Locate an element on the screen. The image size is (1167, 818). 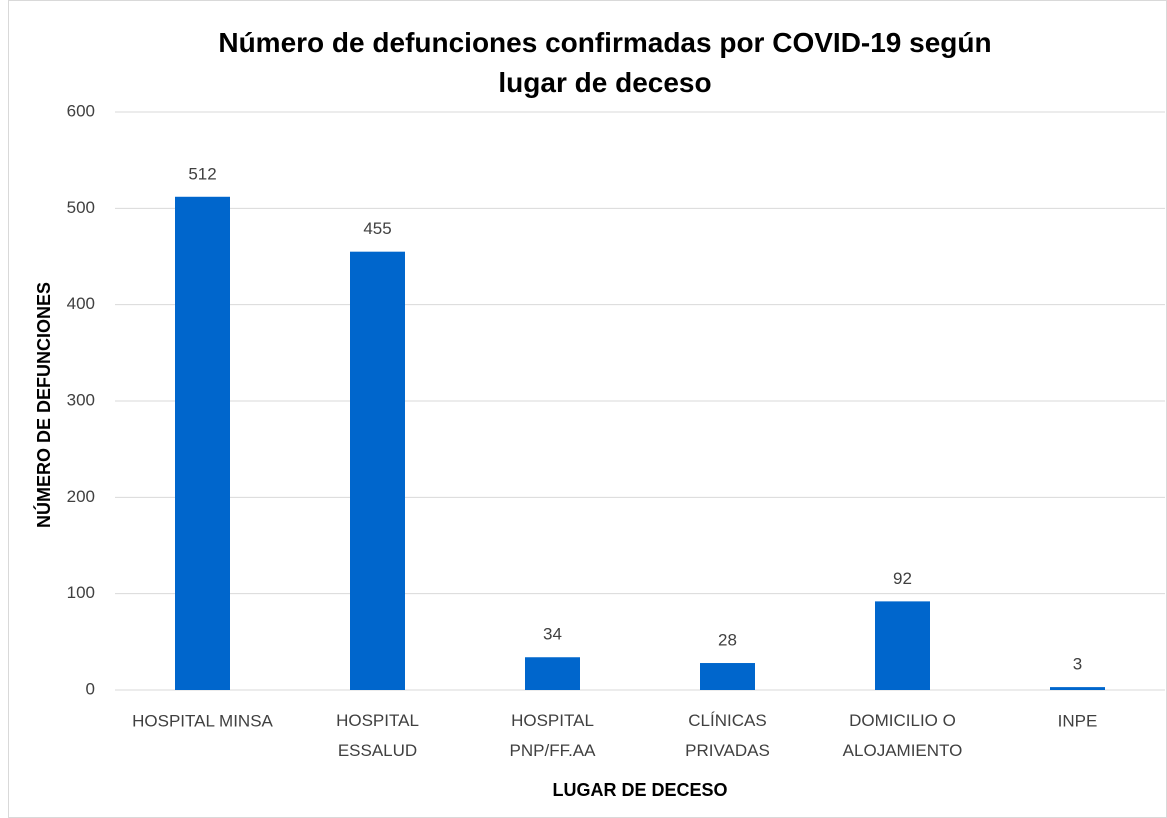
data-label: 3 is located at coordinates (1077, 664).